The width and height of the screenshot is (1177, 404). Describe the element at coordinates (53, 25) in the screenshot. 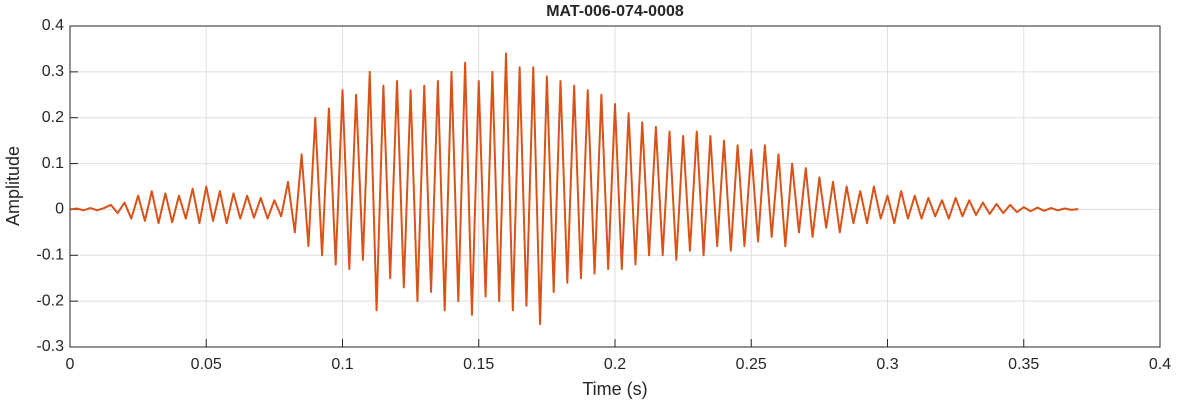

I see `y-tick-label: 0.4` at that location.